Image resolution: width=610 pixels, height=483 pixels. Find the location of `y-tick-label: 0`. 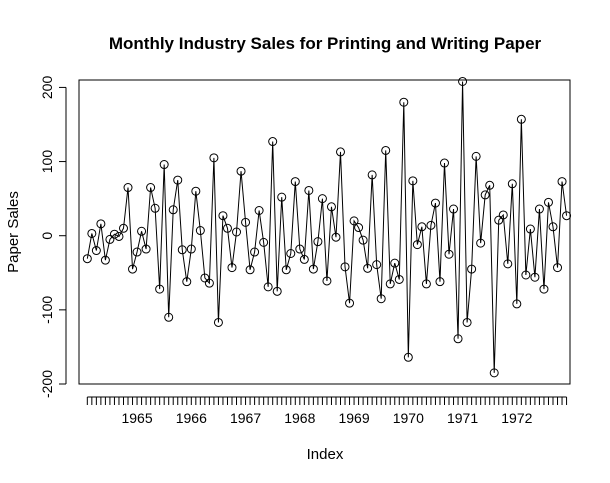

y-tick-label: 0 is located at coordinates (47, 236).